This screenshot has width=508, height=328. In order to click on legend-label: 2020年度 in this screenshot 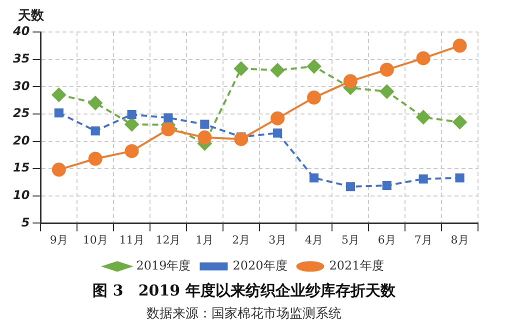, I will do `click(260, 265)`.